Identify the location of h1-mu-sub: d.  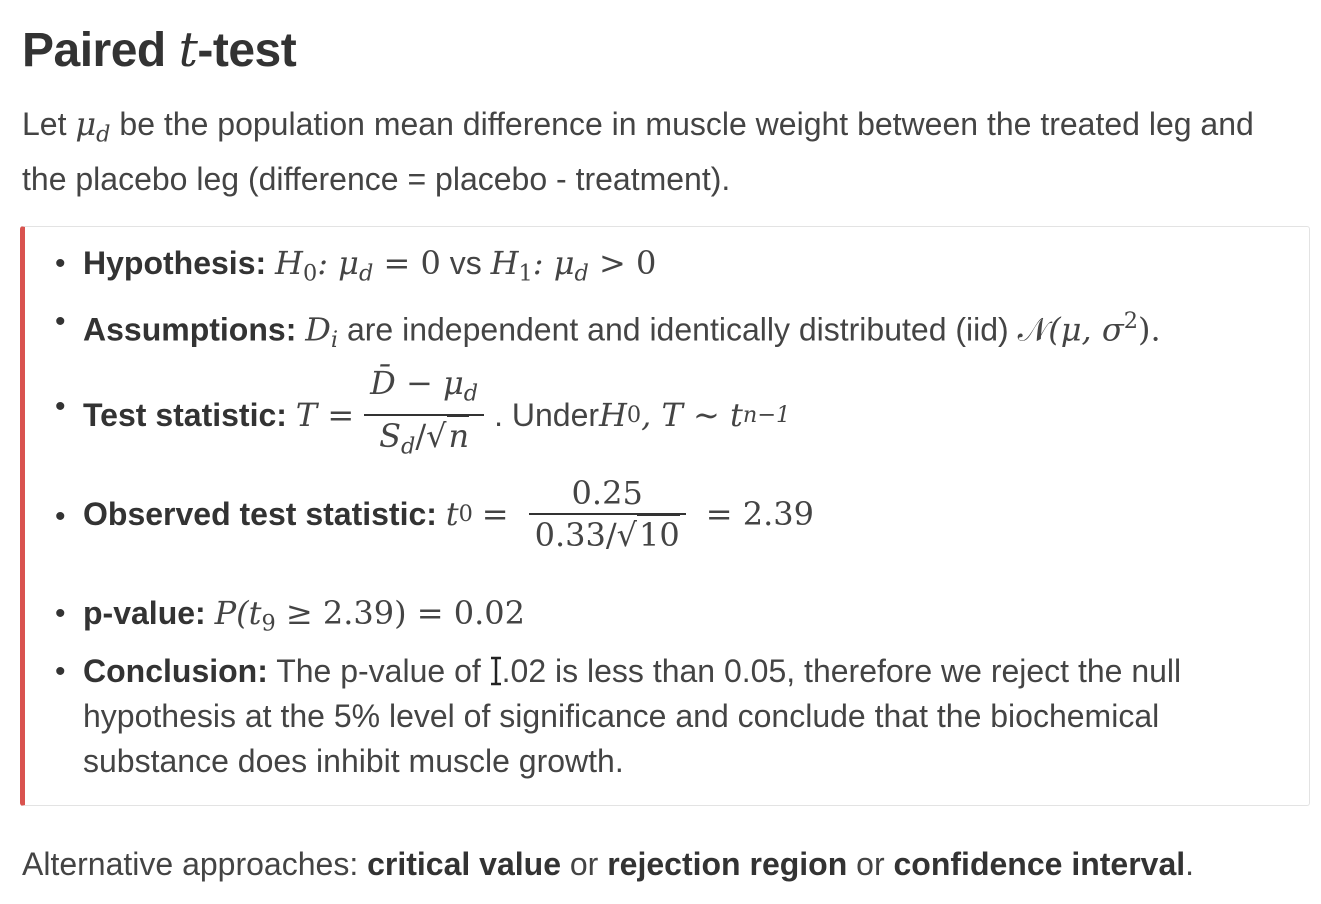
(581, 273).